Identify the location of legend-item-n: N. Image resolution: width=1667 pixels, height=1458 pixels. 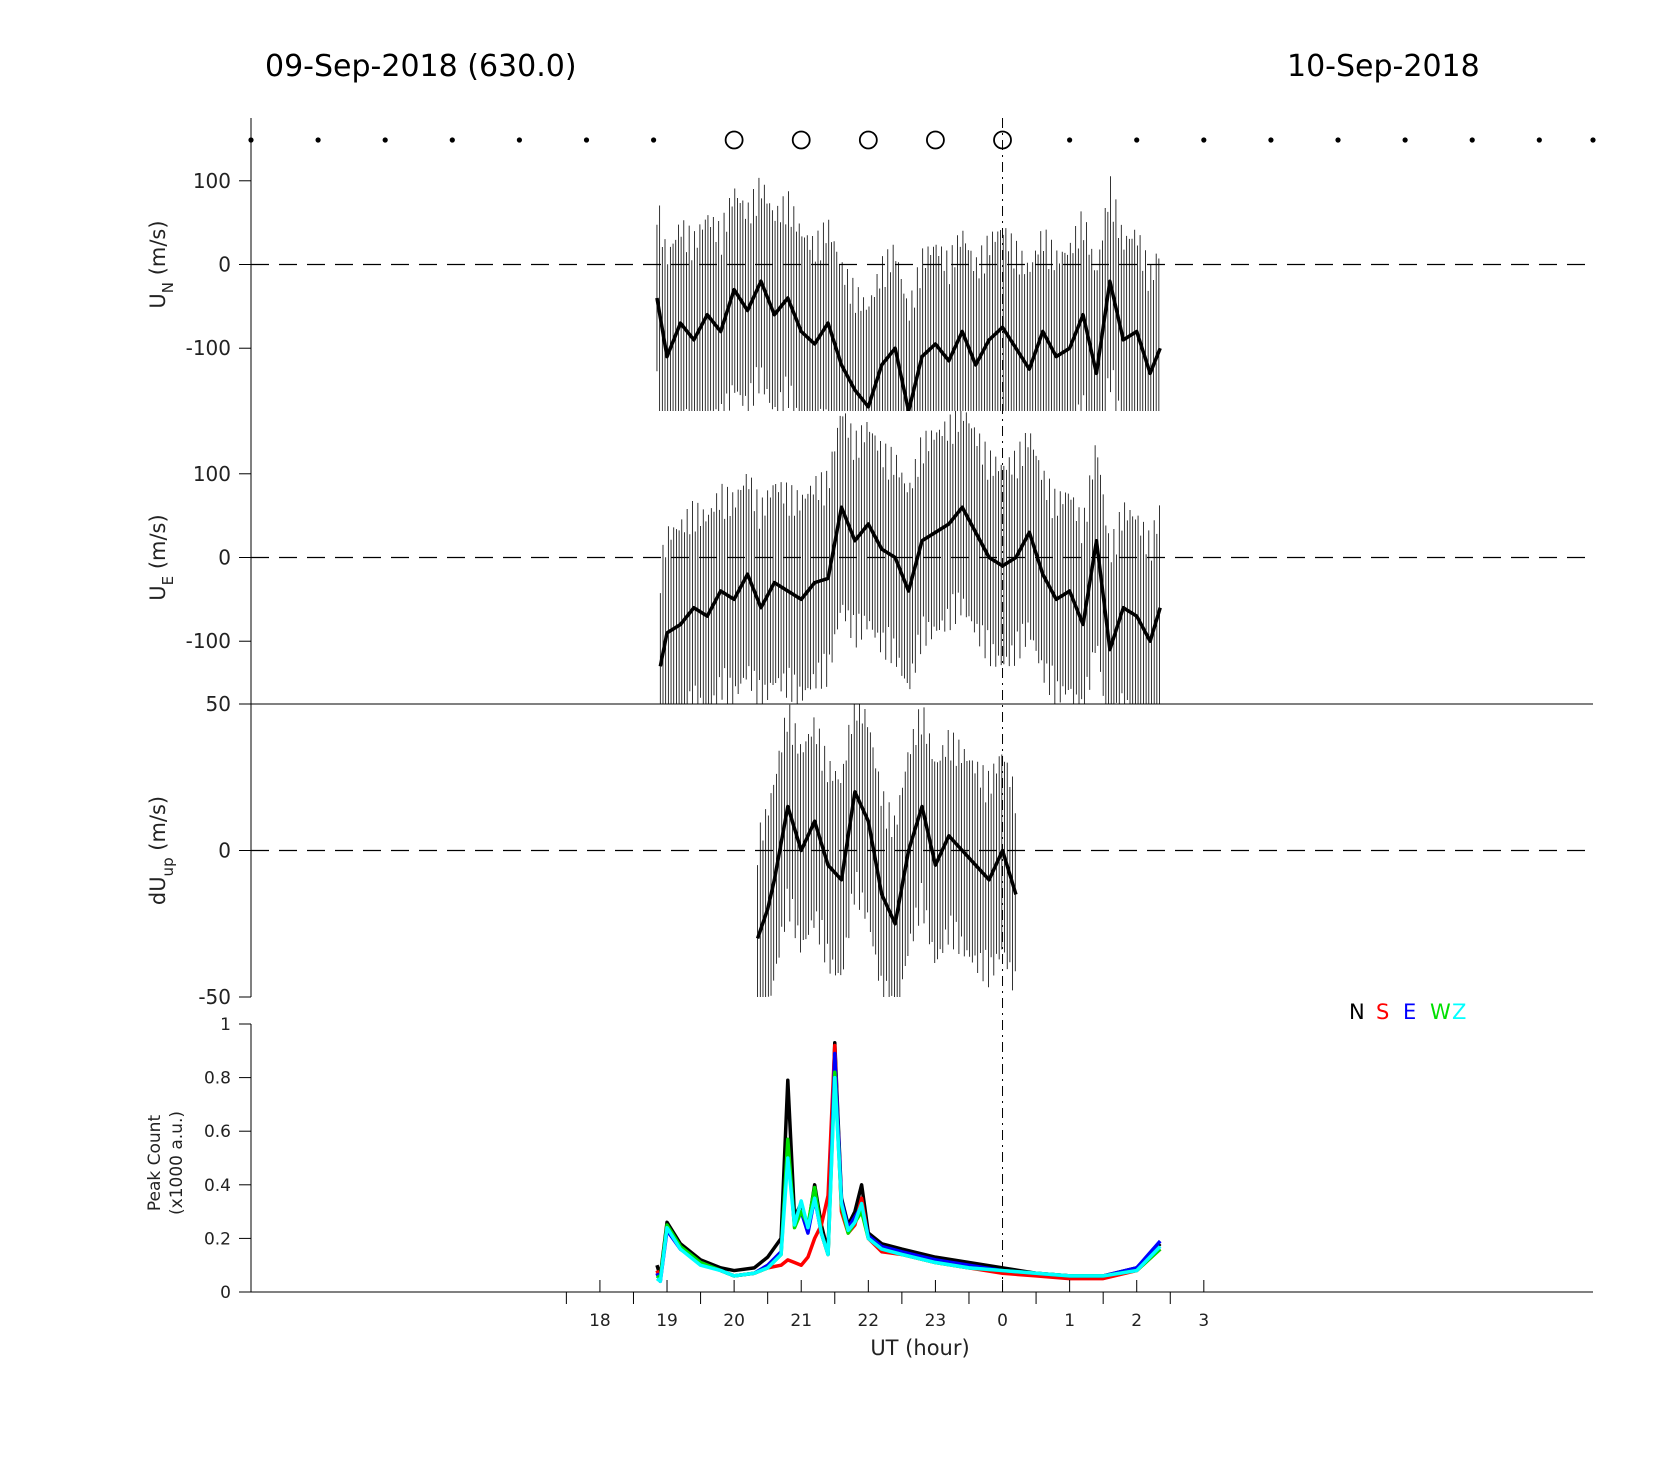
(1357, 1012).